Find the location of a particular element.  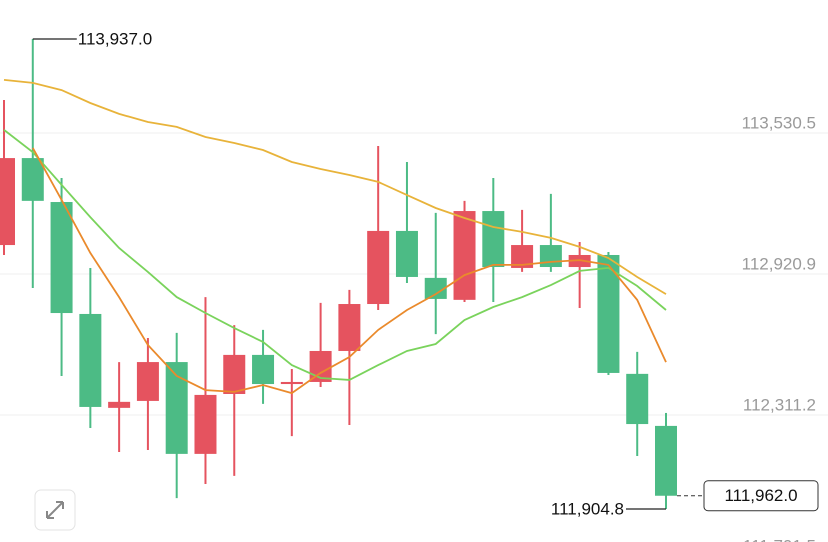

expand-icon is located at coordinates (55, 510).